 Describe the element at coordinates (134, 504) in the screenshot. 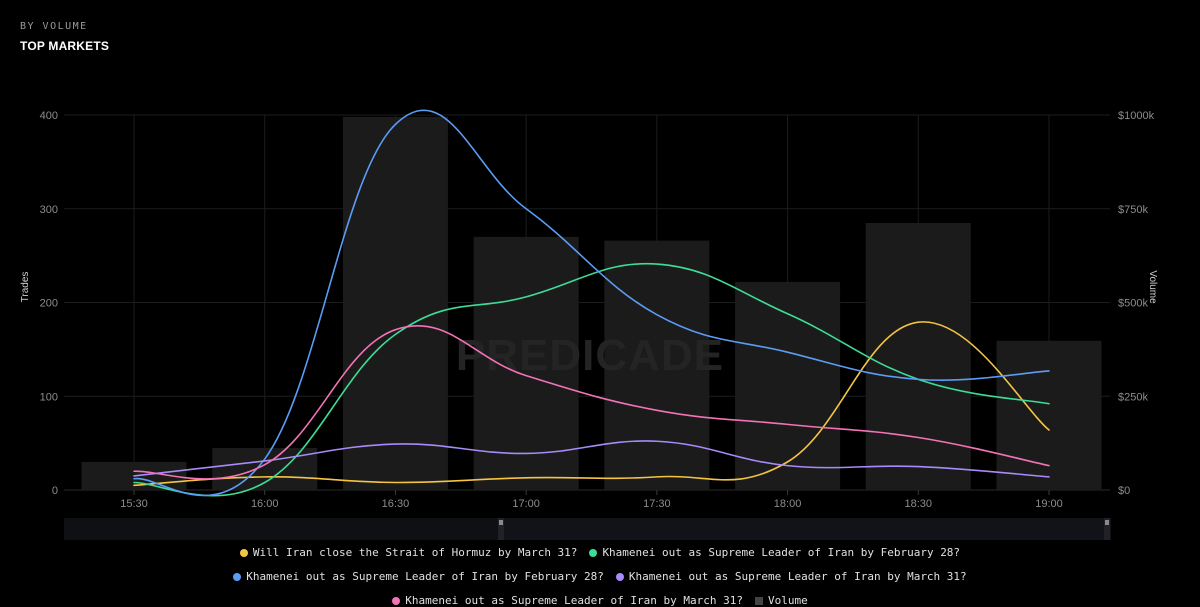

I see `x-tick-label: 15:30` at that location.